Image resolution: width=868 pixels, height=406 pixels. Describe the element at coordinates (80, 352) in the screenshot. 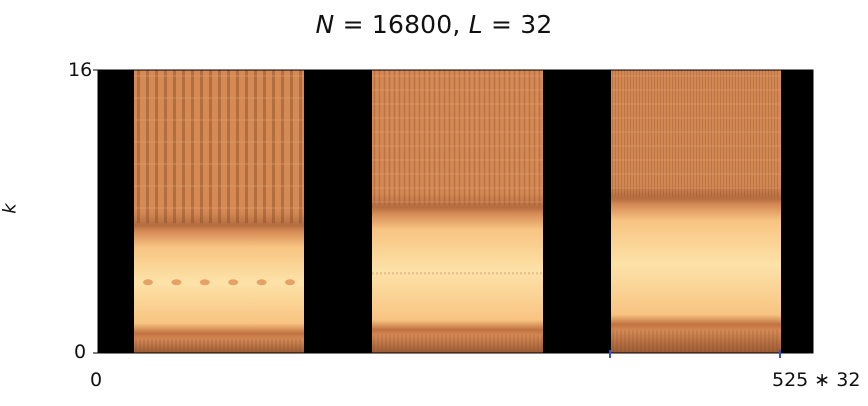

I see `y-tick-label-0: 0` at that location.